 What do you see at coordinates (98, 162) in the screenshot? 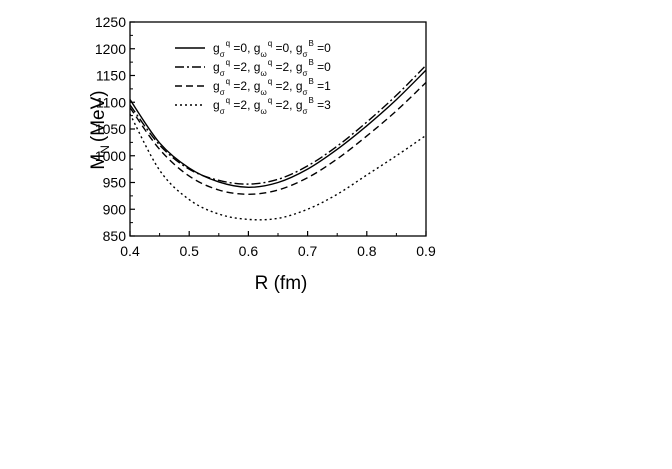
I see `y-axis-label-main: M` at bounding box center [98, 162].